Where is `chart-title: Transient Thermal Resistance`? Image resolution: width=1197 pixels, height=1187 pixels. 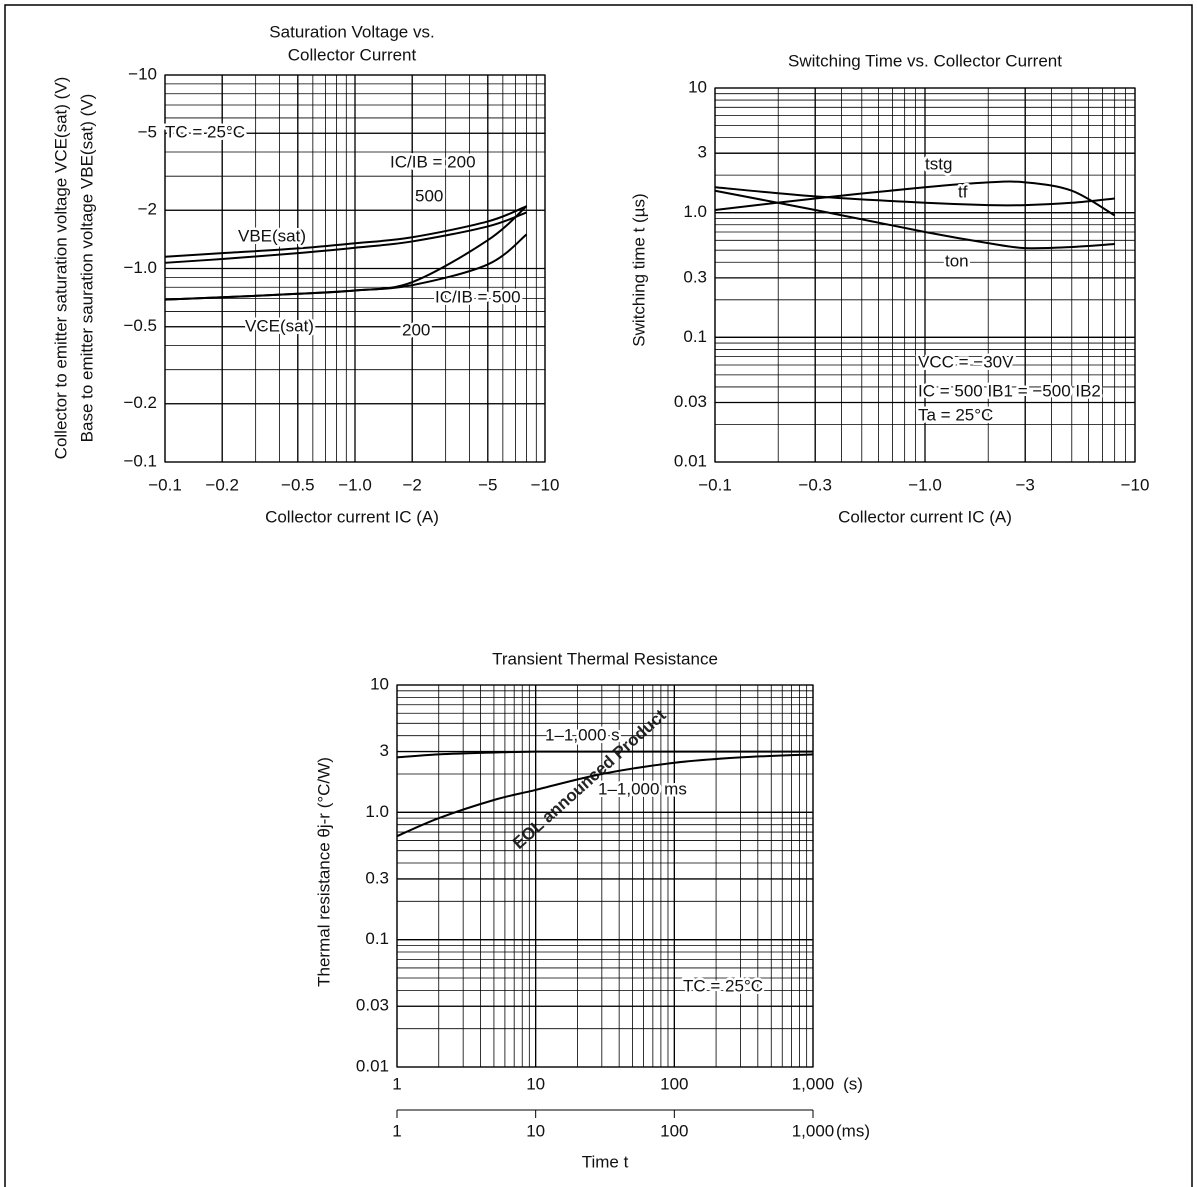 chart-title: Transient Thermal Resistance is located at coordinates (605, 658).